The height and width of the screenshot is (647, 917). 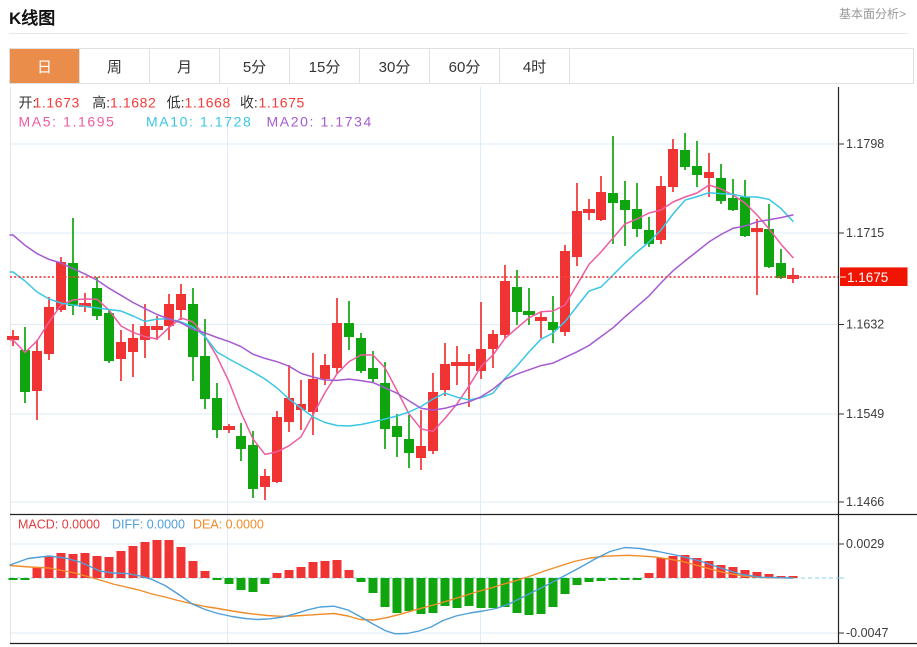 I want to click on svg-text: MA20: 1.1734, so click(x=320, y=122).